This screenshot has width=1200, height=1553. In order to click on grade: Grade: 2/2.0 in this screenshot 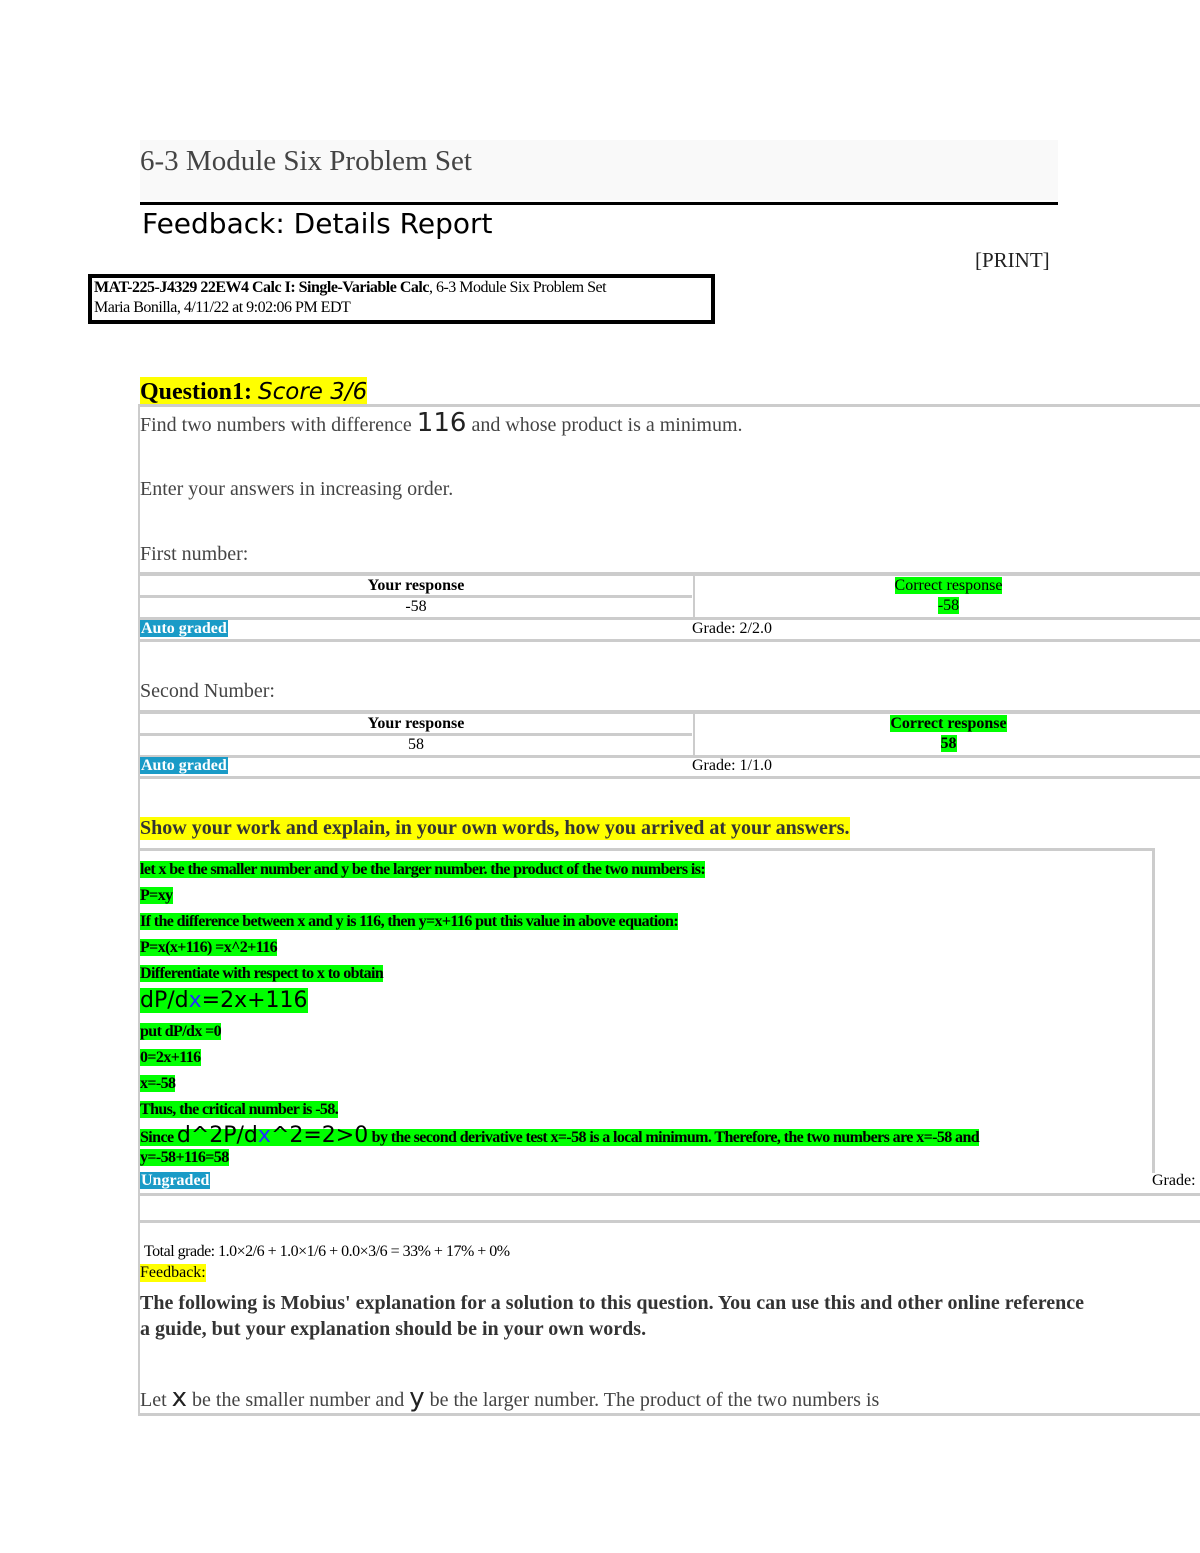, I will do `click(732, 628)`.